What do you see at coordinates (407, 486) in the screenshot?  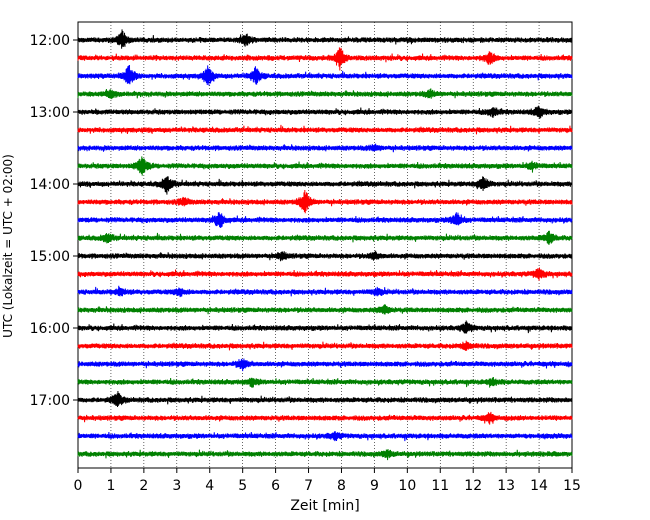 I see `x-tick-label: 10` at bounding box center [407, 486].